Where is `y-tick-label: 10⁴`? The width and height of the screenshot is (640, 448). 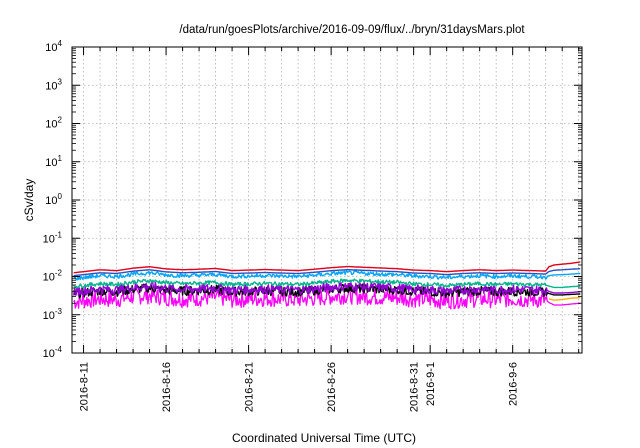 y-tick-label: 10⁴ is located at coordinates (53, 46).